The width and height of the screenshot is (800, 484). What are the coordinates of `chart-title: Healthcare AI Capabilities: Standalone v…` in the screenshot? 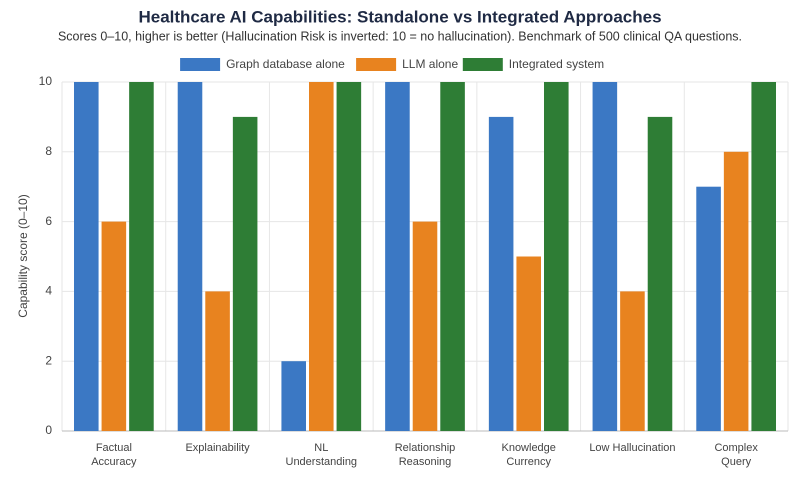 It's located at (399, 16).